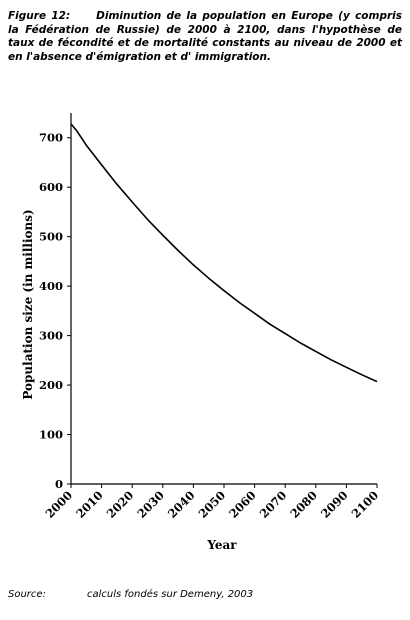 Image resolution: width=410 pixels, height=620 pixels. I want to click on y-tick-label: 600, so click(51, 187).